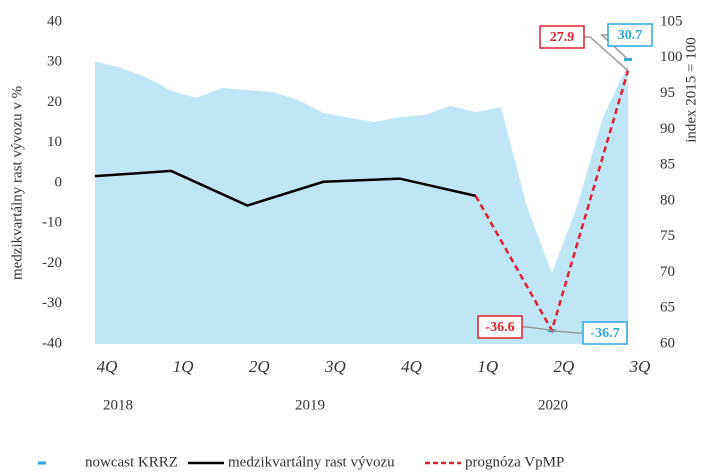 The height and width of the screenshot is (475, 709). I want to click on y-tick-label: 20, so click(54, 102).